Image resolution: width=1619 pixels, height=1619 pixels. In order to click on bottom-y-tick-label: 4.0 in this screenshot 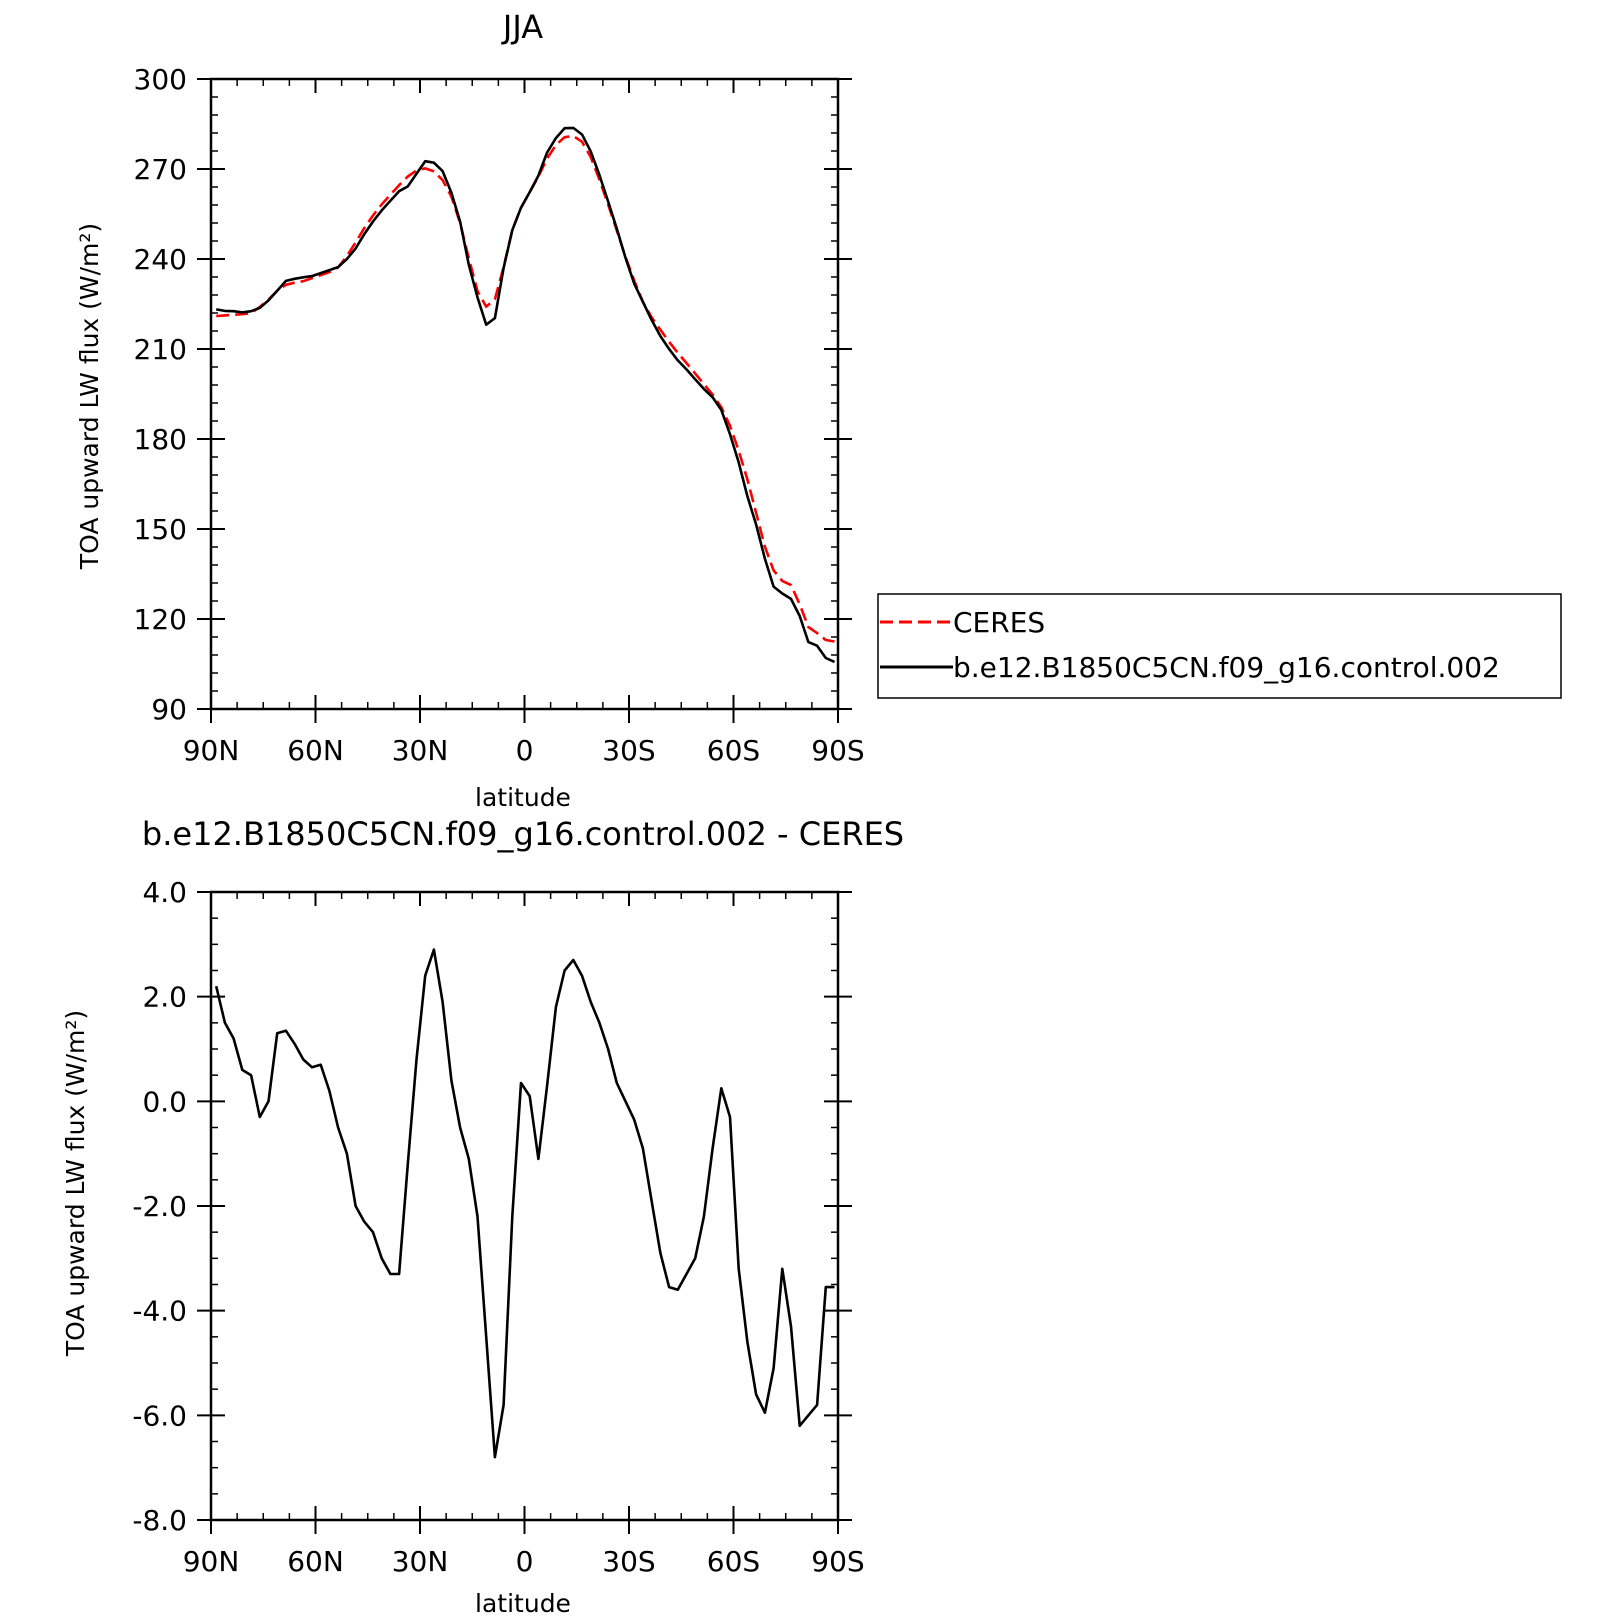, I will do `click(164, 892)`.